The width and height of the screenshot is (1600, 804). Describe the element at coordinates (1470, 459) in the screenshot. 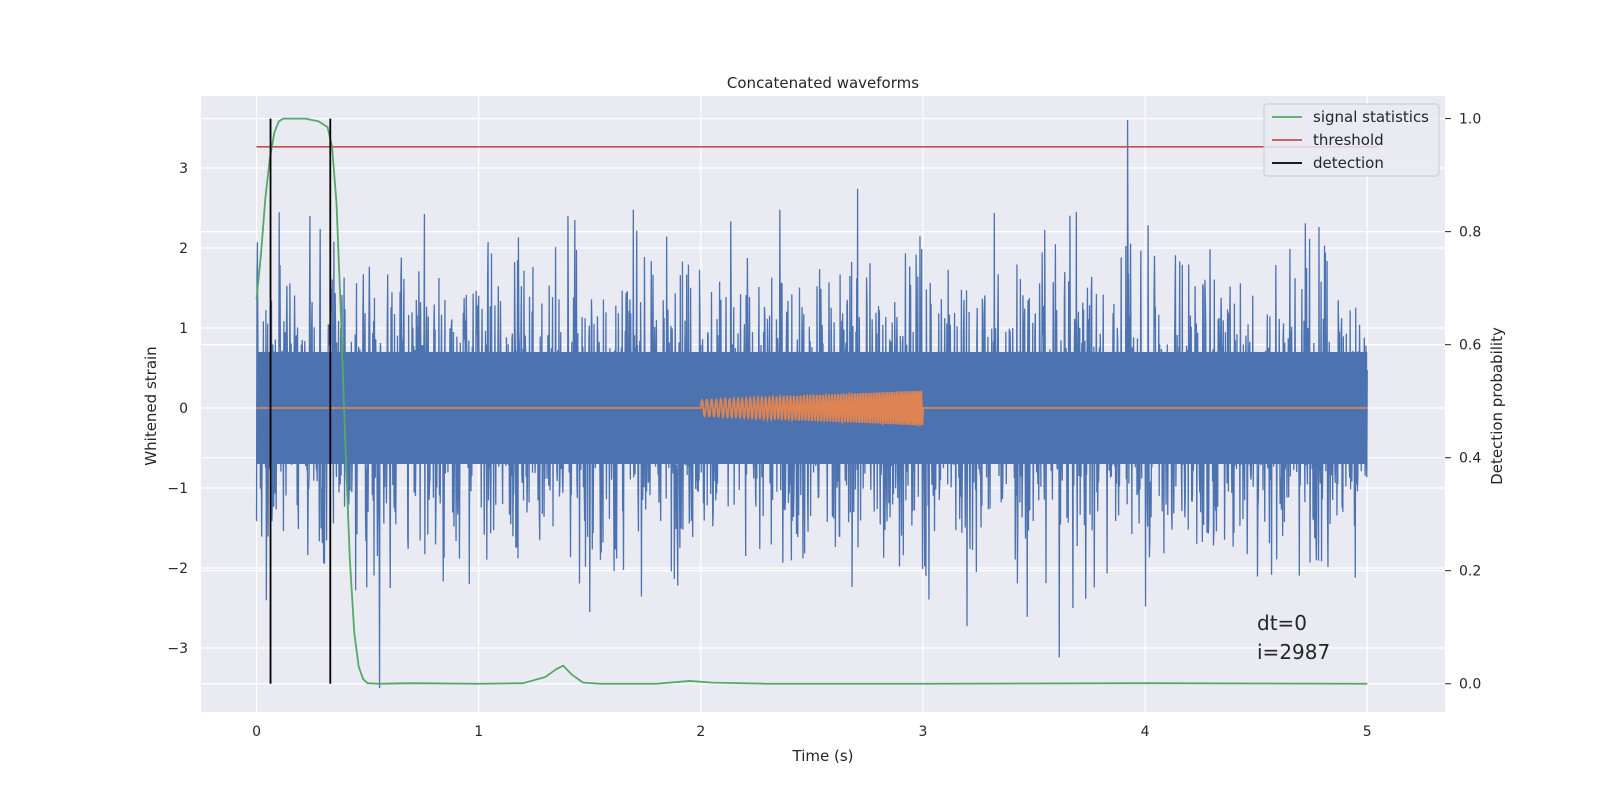

I see `y2-tick-label: 0.4` at that location.